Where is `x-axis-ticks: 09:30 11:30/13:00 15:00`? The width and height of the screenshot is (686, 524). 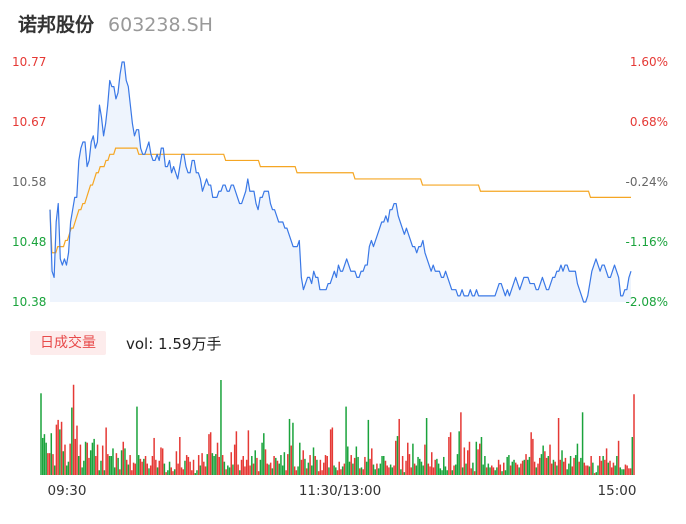
x-axis-ticks: 09:30 11:30/13:00 15:00 is located at coordinates (342, 491).